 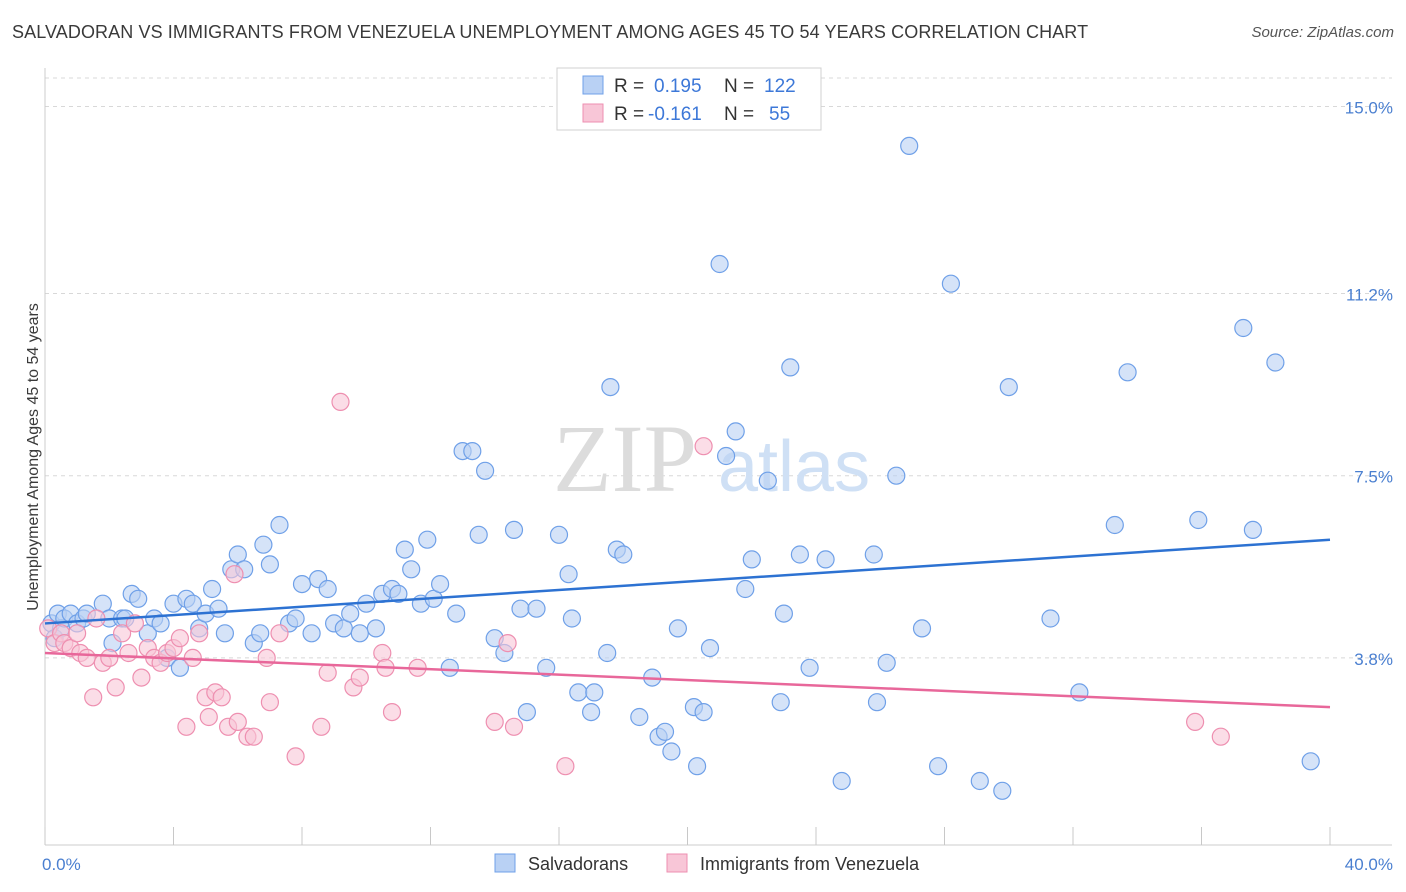 I want to click on legend-n-label-1: N =, so click(x=739, y=86).